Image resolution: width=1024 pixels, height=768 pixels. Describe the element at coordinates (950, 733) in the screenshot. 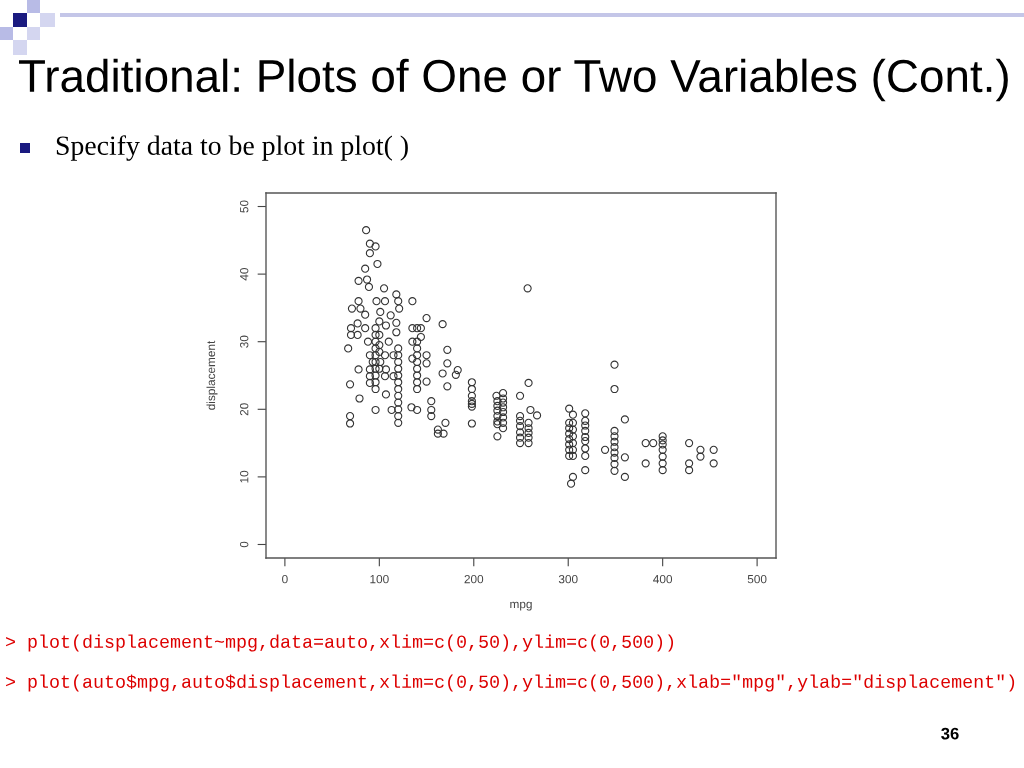

I see `text: 36` at that location.